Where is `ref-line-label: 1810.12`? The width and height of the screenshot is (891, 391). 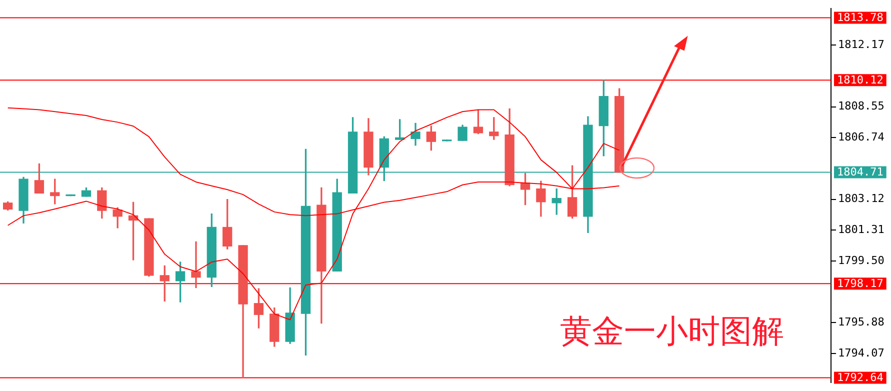 ref-line-label: 1810.12 is located at coordinates (860, 79).